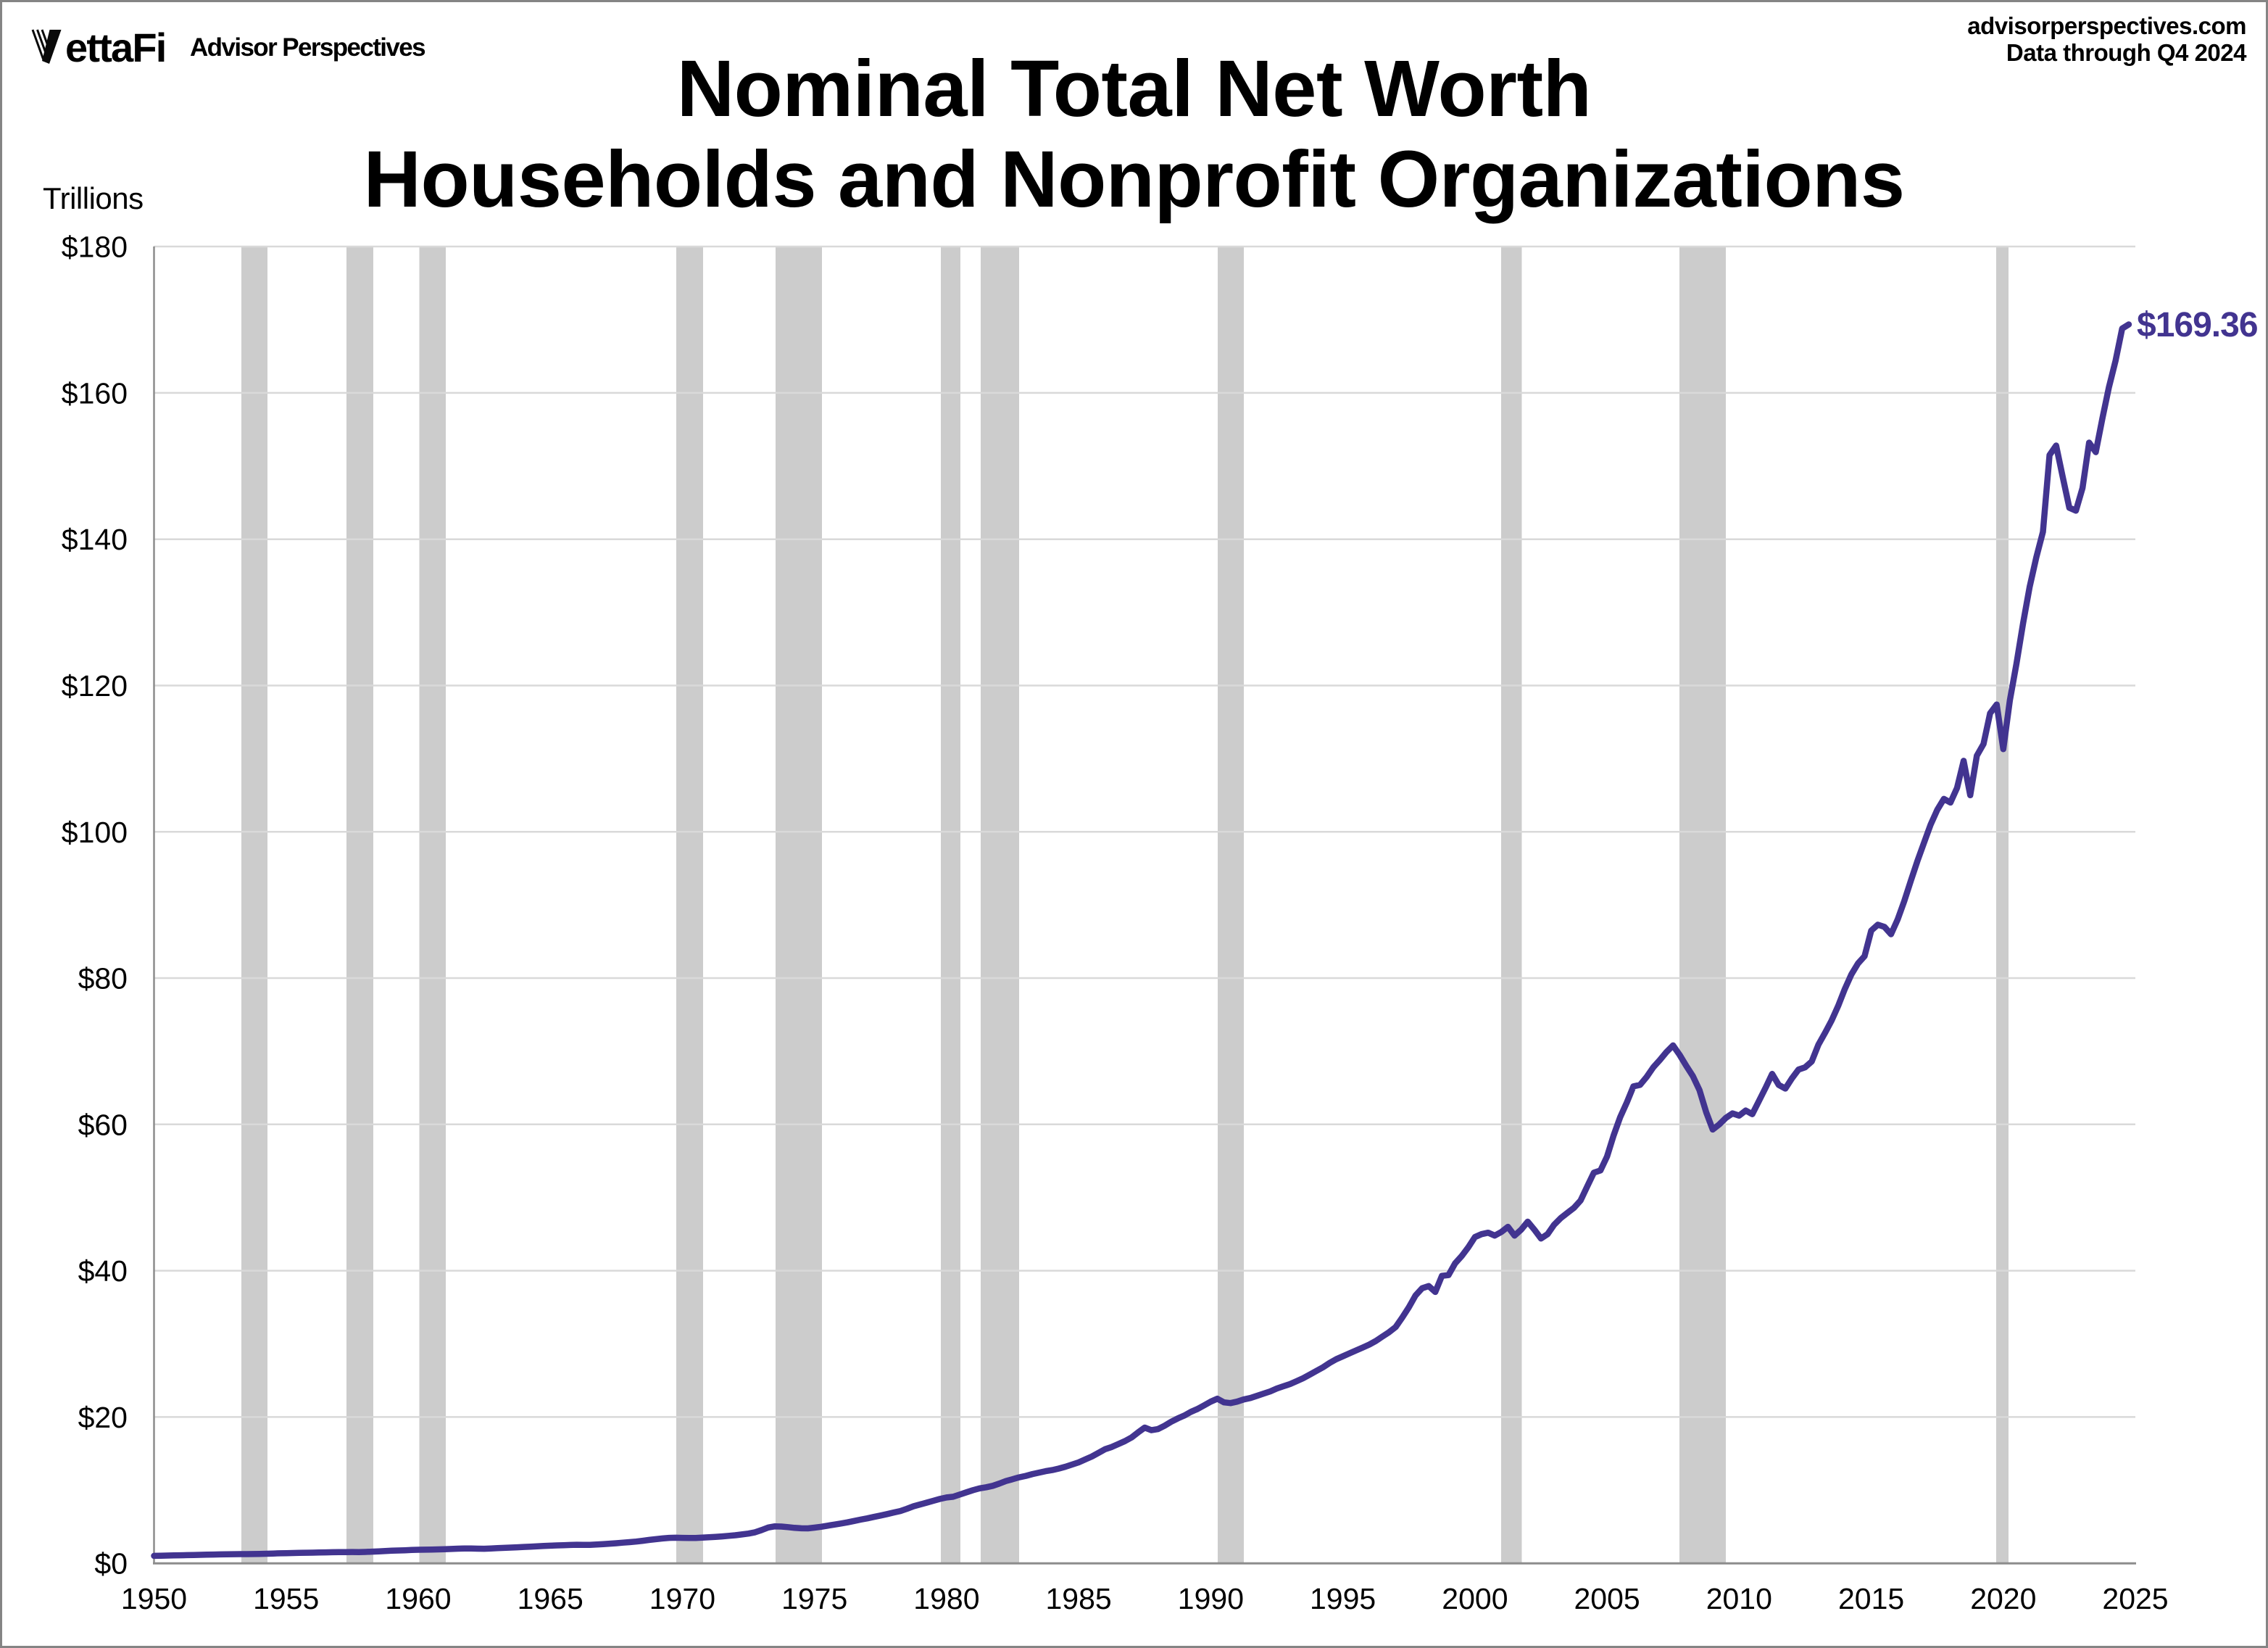 Image resolution: width=2268 pixels, height=1648 pixels. Describe the element at coordinates (2003, 1598) in the screenshot. I see `svg-text: 2020` at that location.